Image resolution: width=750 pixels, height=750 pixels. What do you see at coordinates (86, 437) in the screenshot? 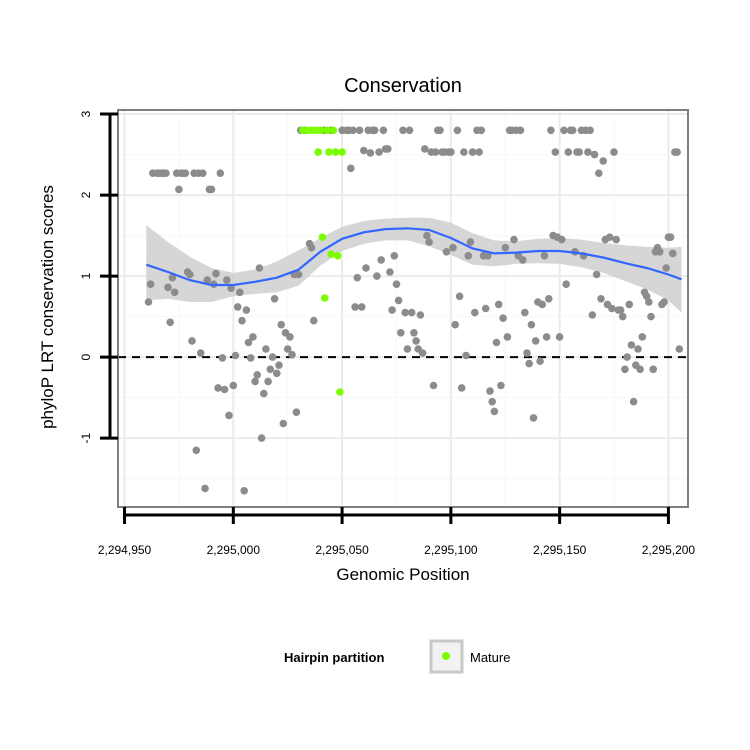
I see `y-tick-label: -1` at bounding box center [86, 437].